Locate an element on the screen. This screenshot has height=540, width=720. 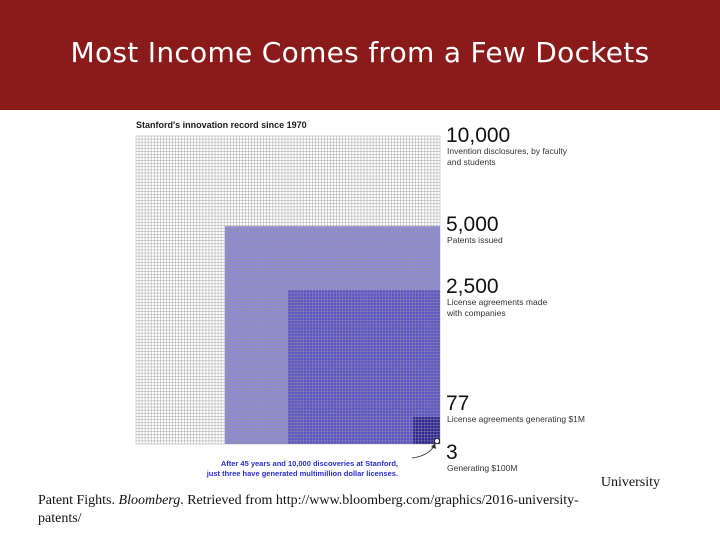
level-description: License agreements made is located at coordinates (497, 302).